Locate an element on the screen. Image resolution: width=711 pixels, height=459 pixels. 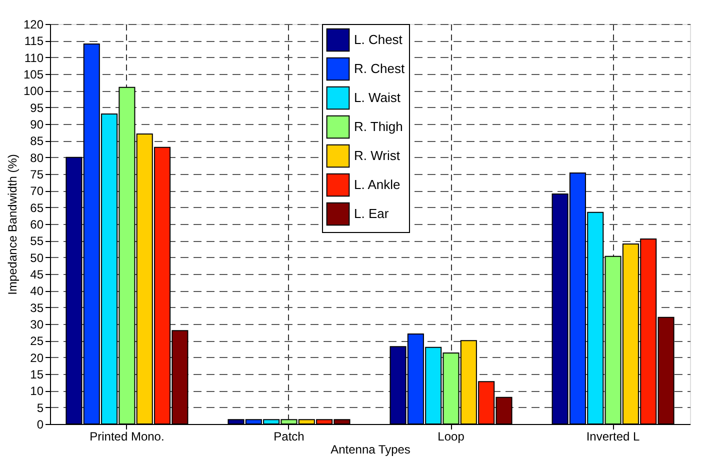
y-tick-label: 55 is located at coordinates (37, 241).